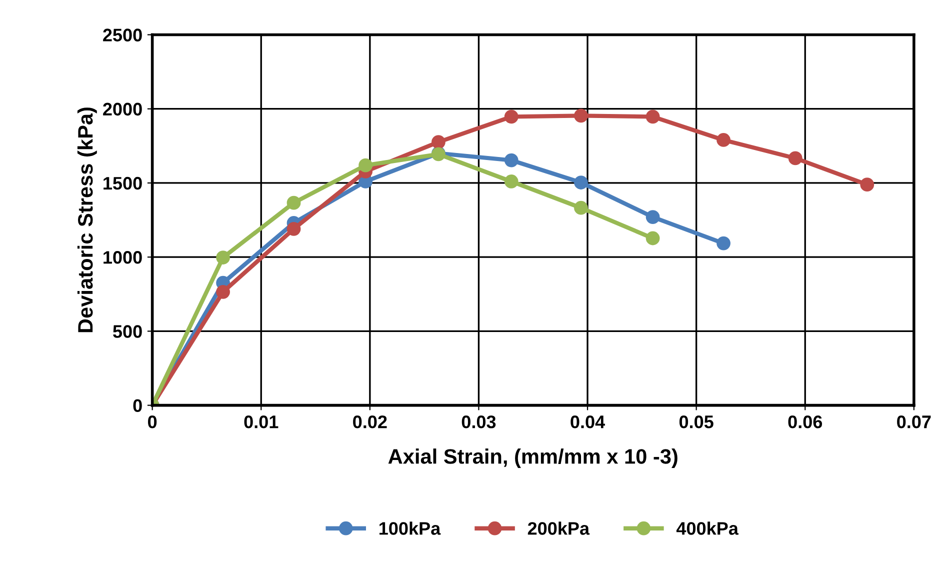  What do you see at coordinates (805, 422) in the screenshot?
I see `x-tick-label: 0.06` at bounding box center [805, 422].